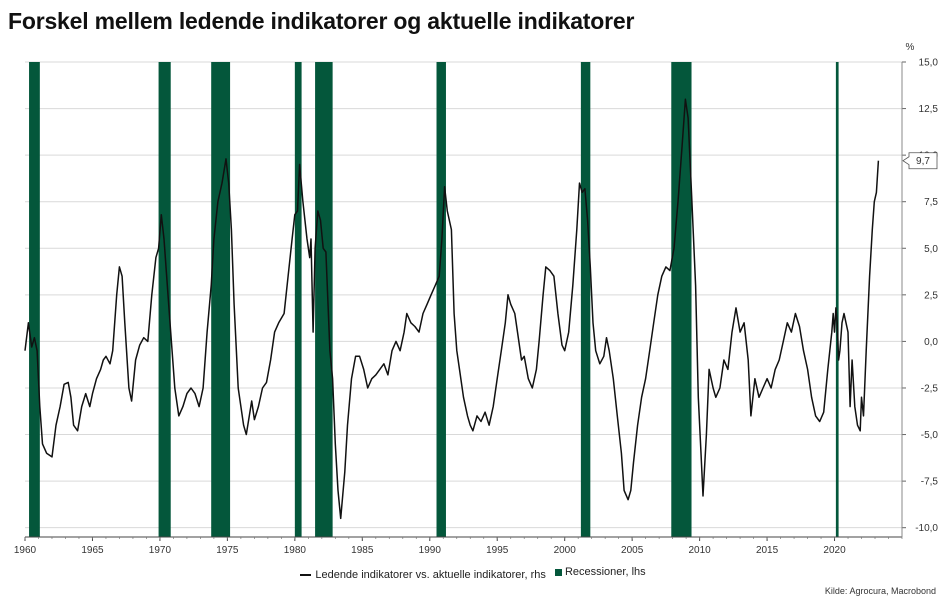  What do you see at coordinates (160, 550) in the screenshot?
I see `x-tick-label: 1970` at bounding box center [160, 550].